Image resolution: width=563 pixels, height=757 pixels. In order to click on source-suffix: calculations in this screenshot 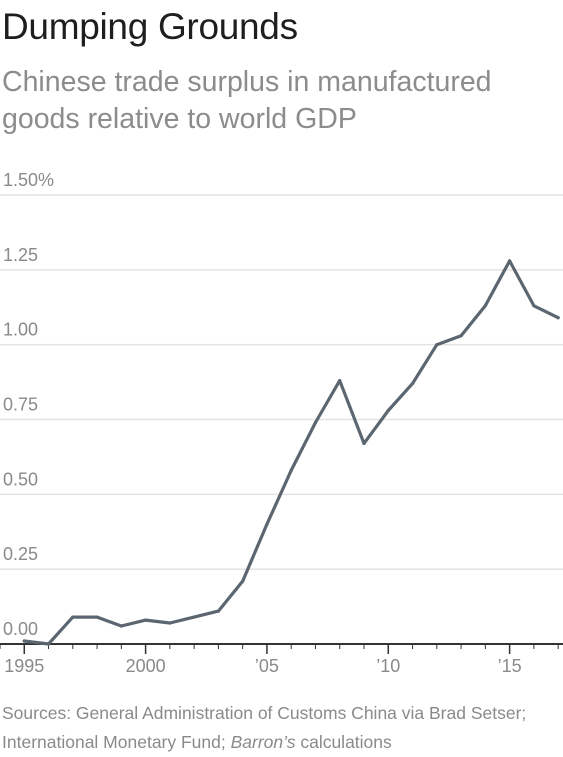, I will do `click(343, 742)`.